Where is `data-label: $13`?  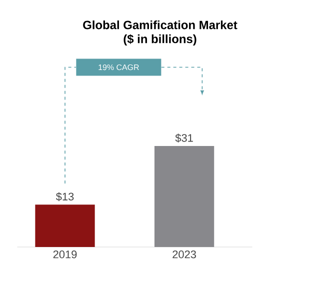 data-label: $13 is located at coordinates (65, 197).